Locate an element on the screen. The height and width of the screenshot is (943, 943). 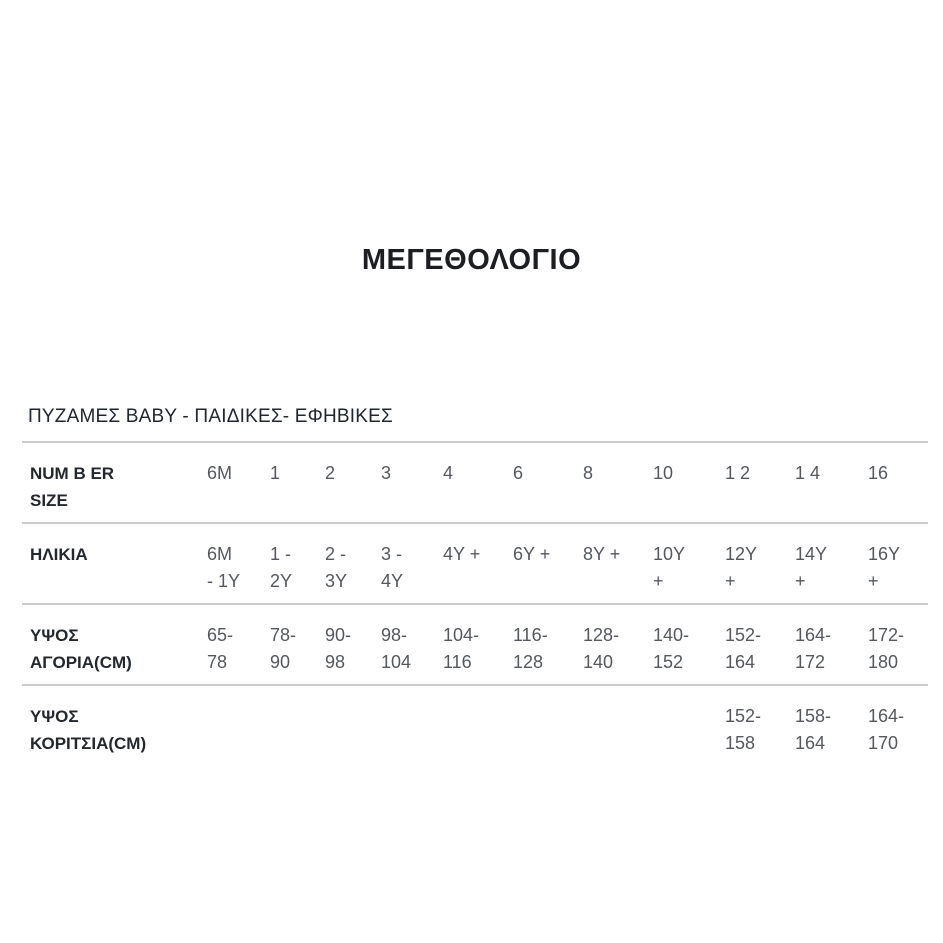
table-cell: 16Y + is located at coordinates (884, 567).